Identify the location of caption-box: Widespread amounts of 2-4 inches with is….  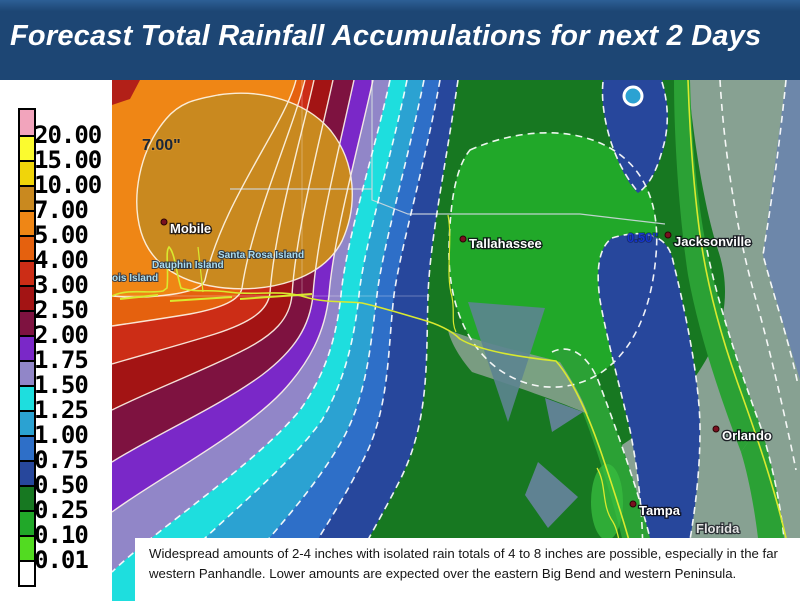
(467, 569).